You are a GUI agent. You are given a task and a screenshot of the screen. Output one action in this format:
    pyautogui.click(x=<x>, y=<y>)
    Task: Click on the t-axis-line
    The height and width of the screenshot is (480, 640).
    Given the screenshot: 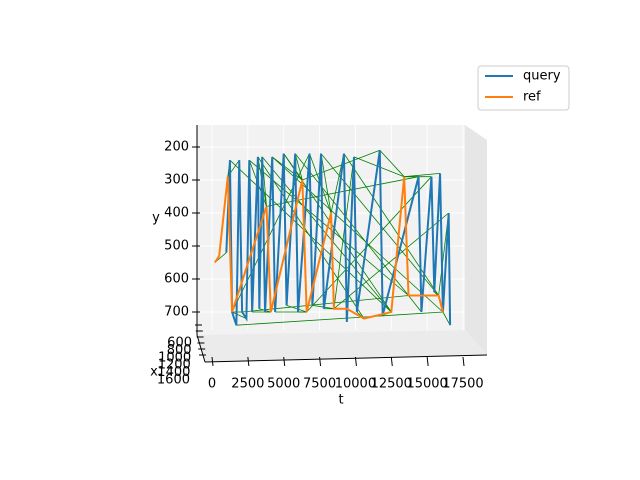 What is the action you would take?
    pyautogui.click(x=346, y=358)
    